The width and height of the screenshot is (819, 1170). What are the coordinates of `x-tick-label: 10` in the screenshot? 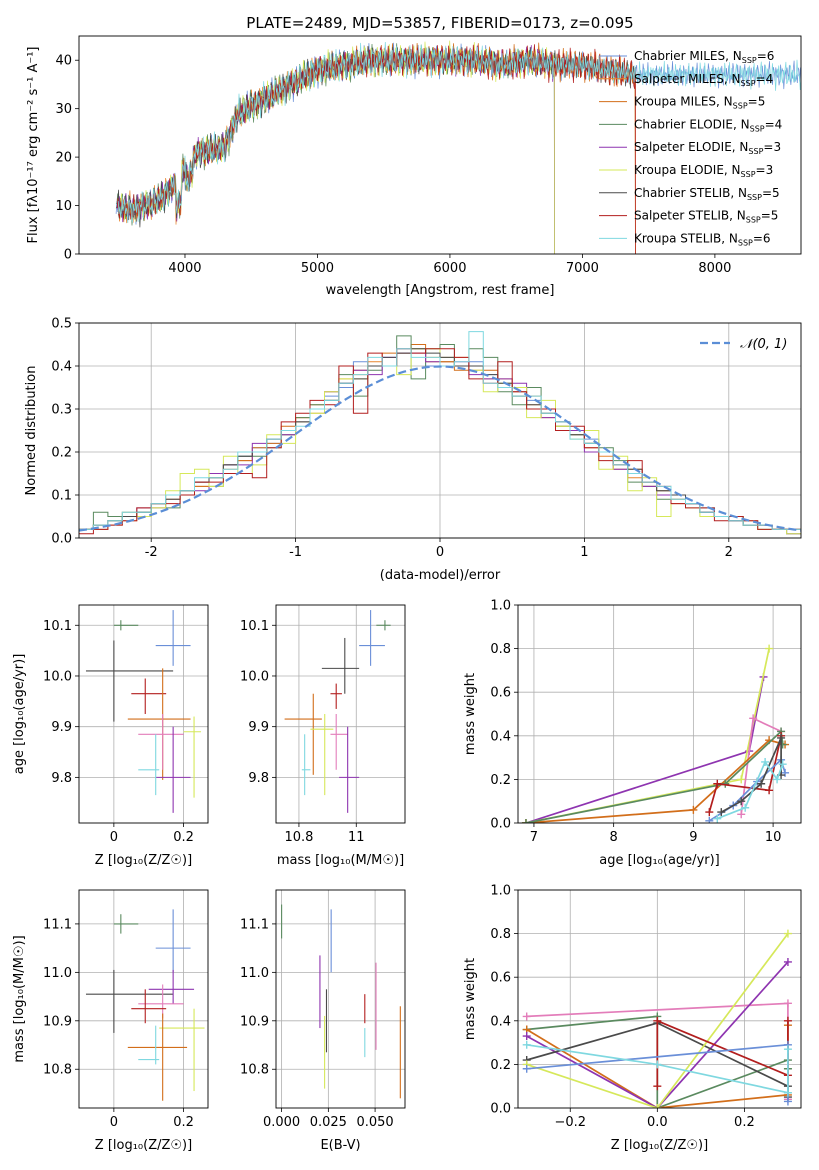 It's located at (773, 837).